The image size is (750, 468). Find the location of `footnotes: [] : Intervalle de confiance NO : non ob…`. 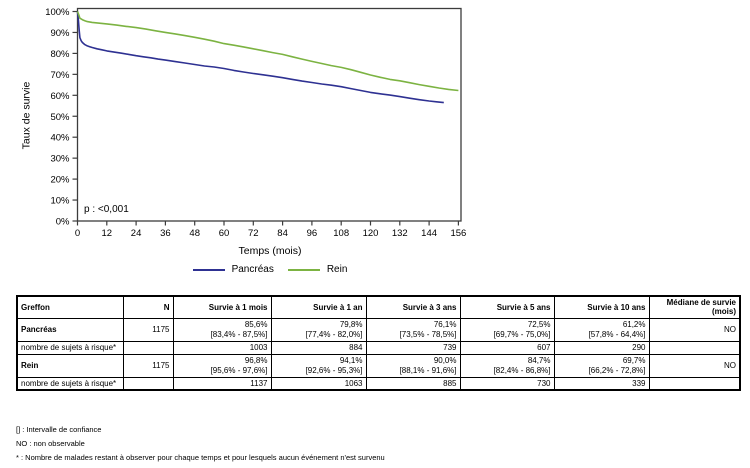

footnotes: [] : Intervalle de confiance NO : non ob… is located at coordinates (200, 447).